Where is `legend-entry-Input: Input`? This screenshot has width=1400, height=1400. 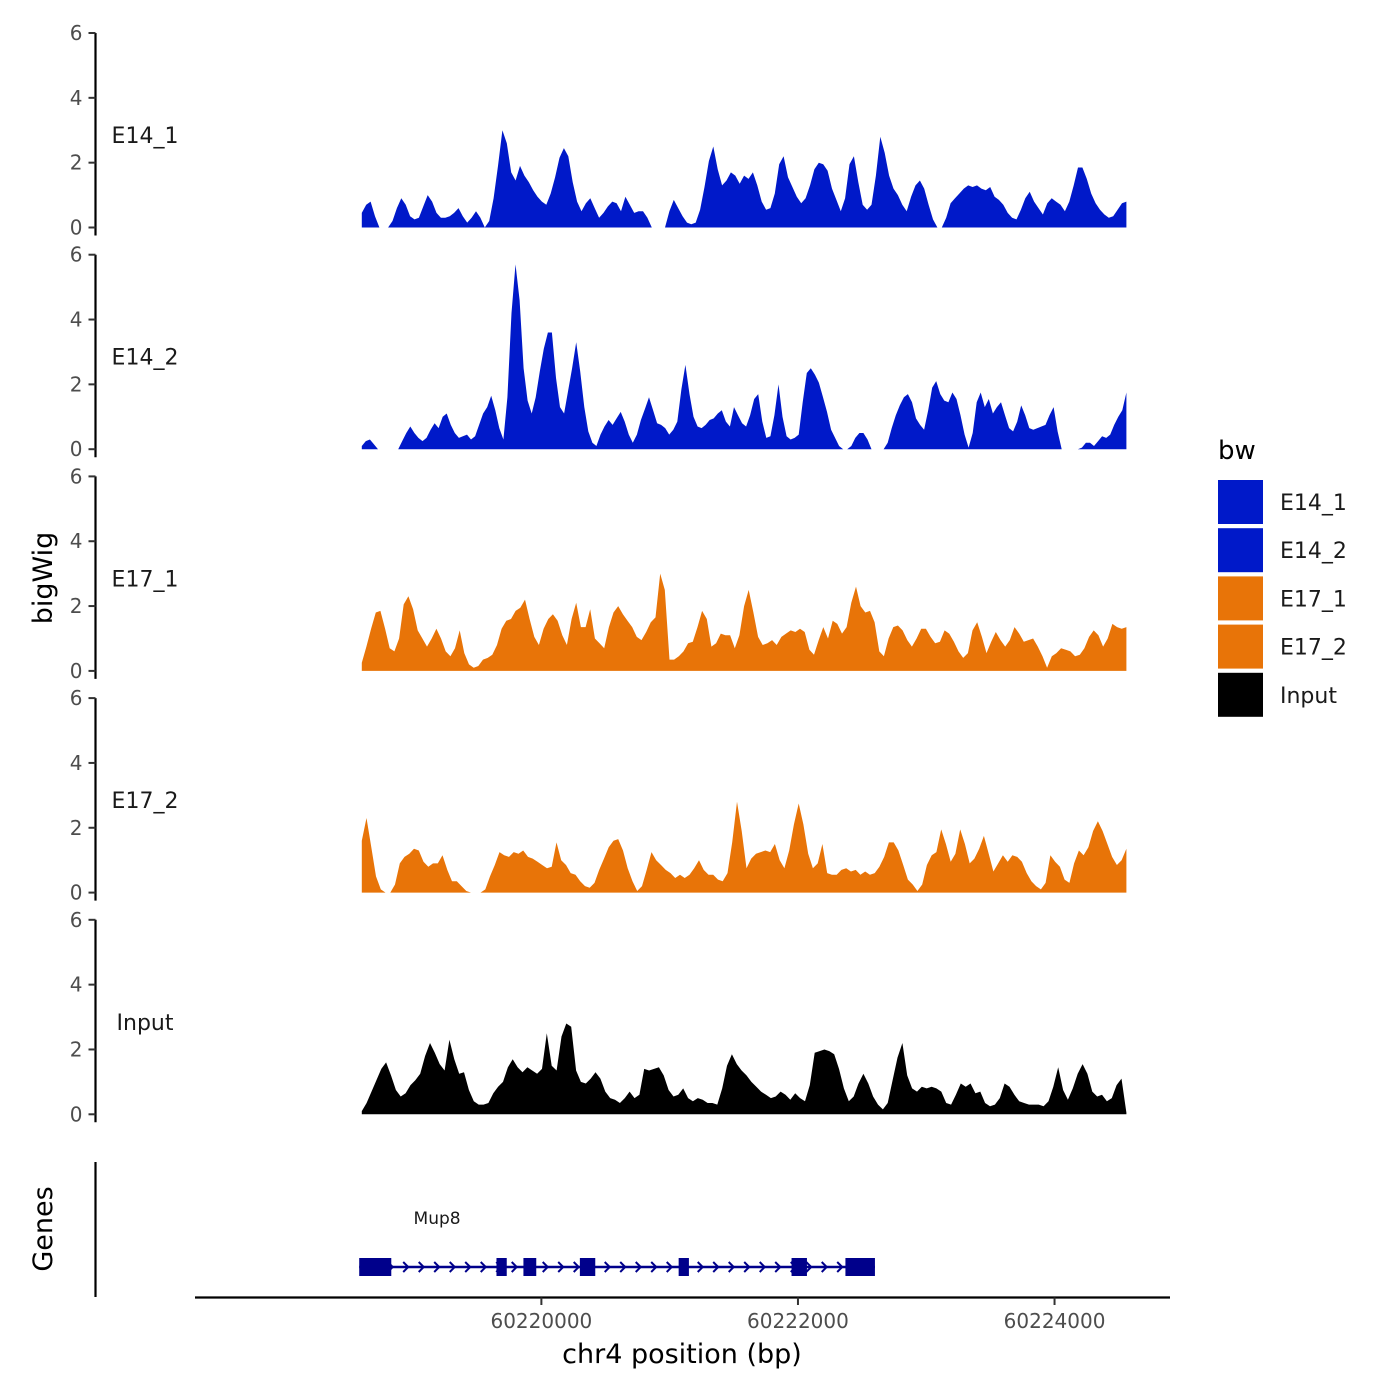 legend-entry-Input: Input is located at coordinates (1277, 694).